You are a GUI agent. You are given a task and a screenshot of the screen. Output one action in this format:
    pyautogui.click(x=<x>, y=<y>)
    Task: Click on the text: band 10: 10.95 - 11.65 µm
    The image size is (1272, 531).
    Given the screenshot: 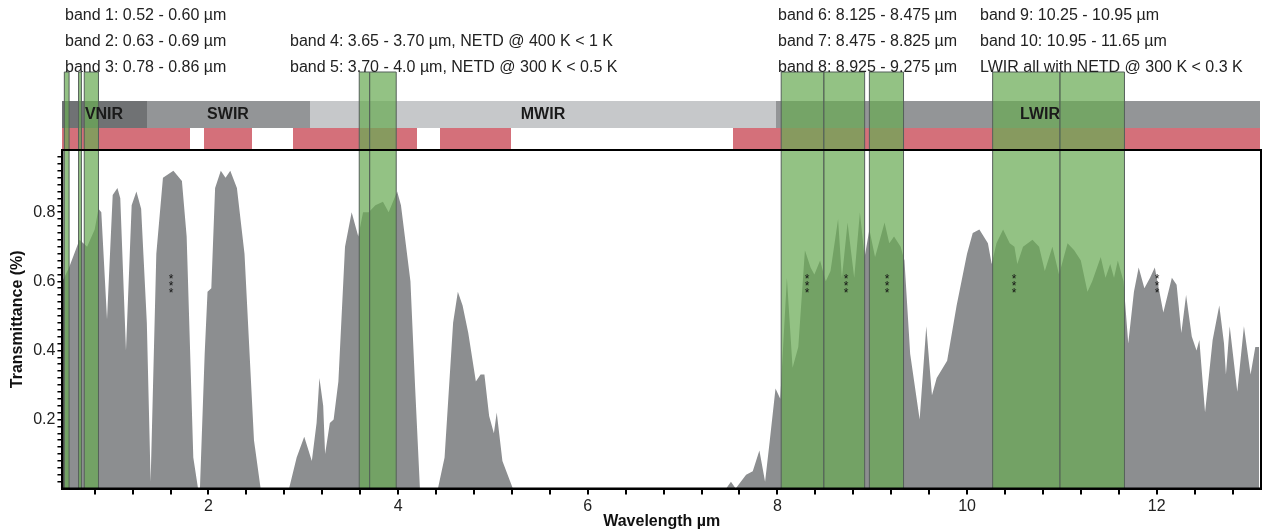 What is the action you would take?
    pyautogui.click(x=1073, y=41)
    